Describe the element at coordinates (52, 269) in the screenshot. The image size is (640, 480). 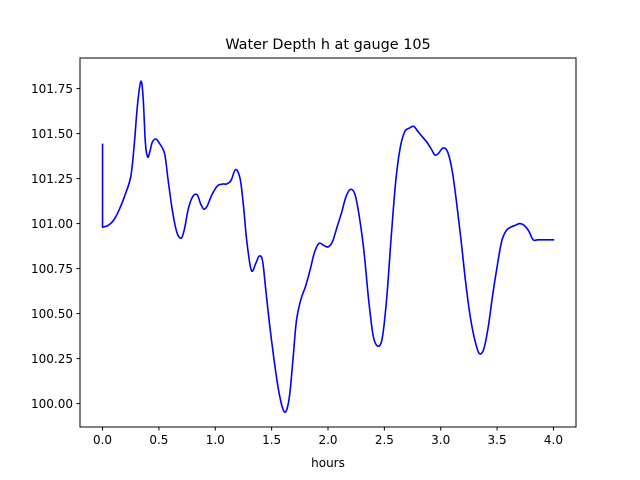
I see `y-tick-label: 100.75` at that location.